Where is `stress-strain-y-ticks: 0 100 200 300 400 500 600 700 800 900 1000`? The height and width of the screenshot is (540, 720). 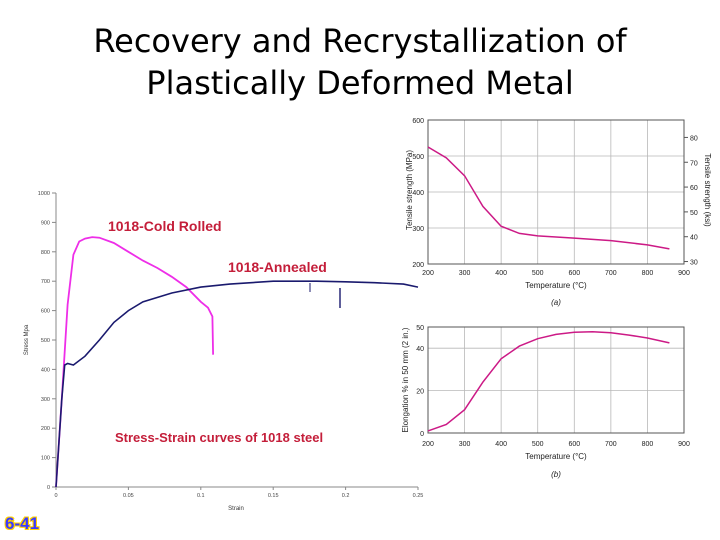 stress-strain-y-ticks: 0 100 200 300 400 500 600 700 800 900 1000 is located at coordinates (47, 341).